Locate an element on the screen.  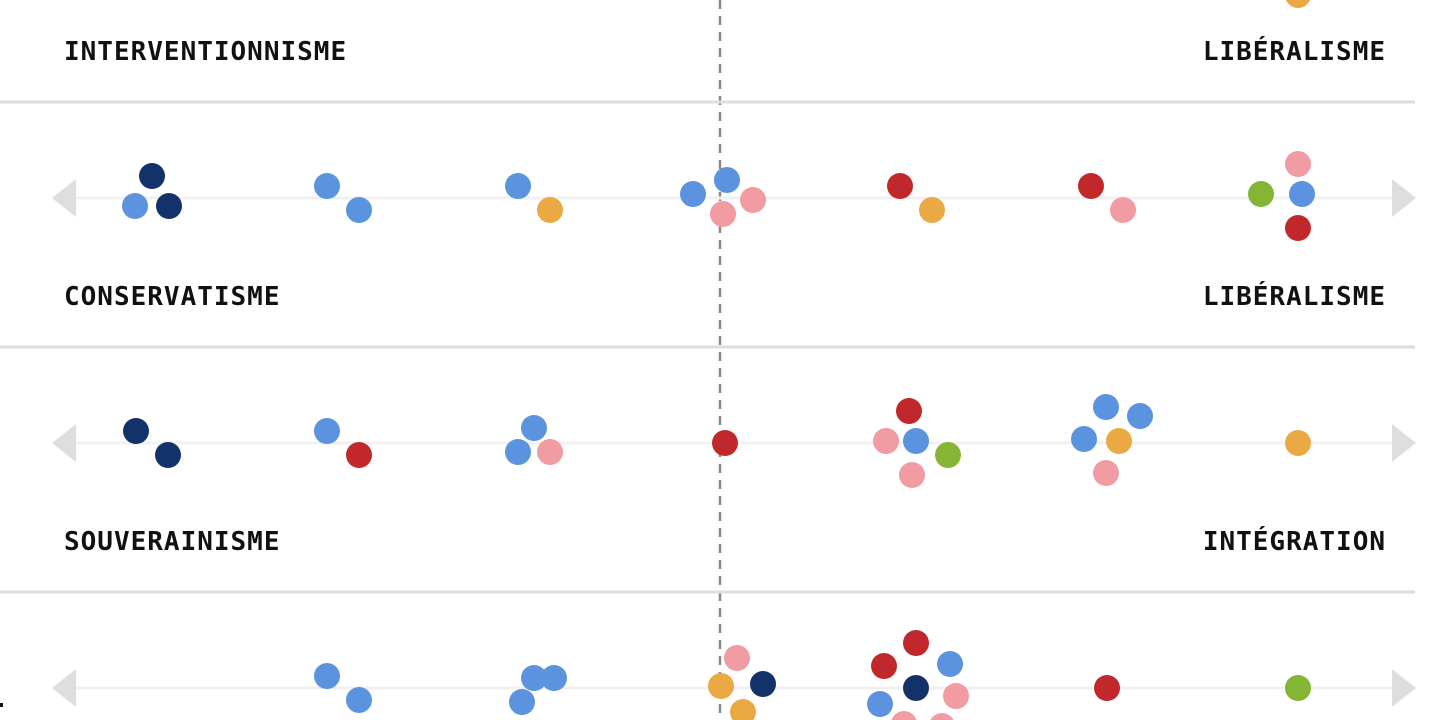
scale-1-left-label: INTERVENTIONNISME is located at coordinates (205, 52).